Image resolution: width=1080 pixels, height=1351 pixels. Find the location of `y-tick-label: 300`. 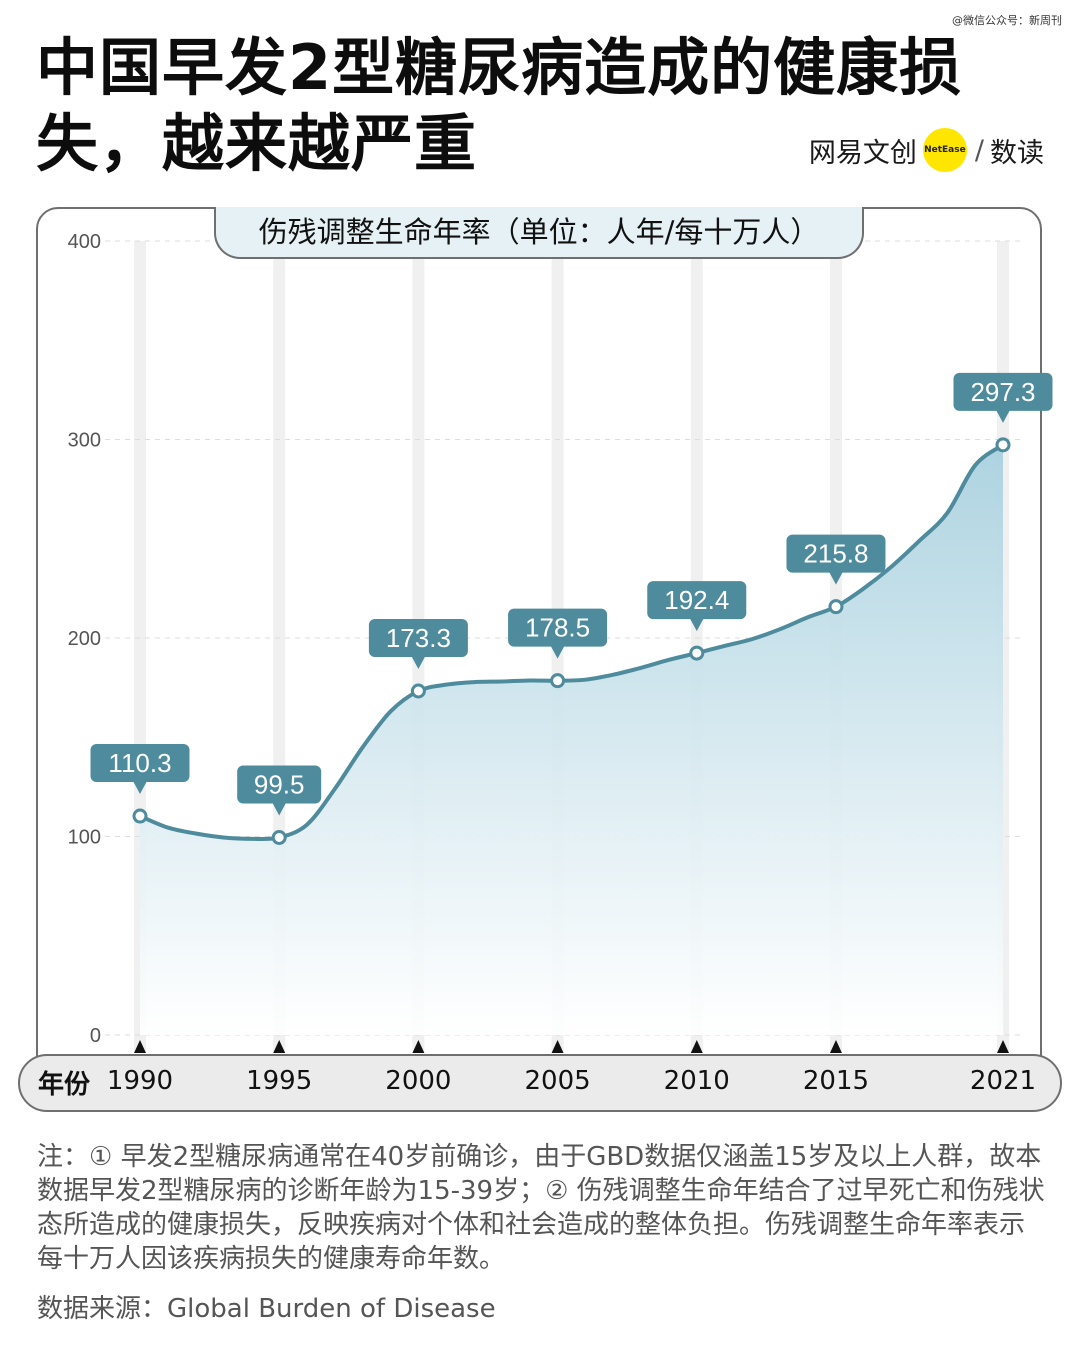

y-tick-label: 300 is located at coordinates (84, 441).